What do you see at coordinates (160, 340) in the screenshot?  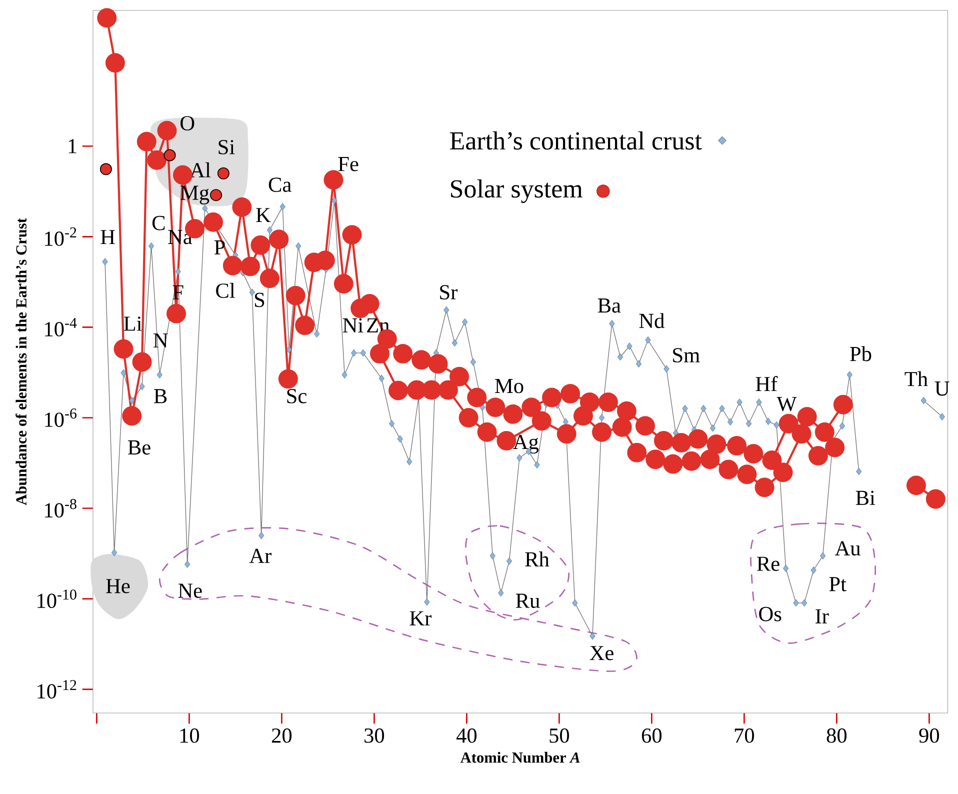 I see `annotation: N` at bounding box center [160, 340].